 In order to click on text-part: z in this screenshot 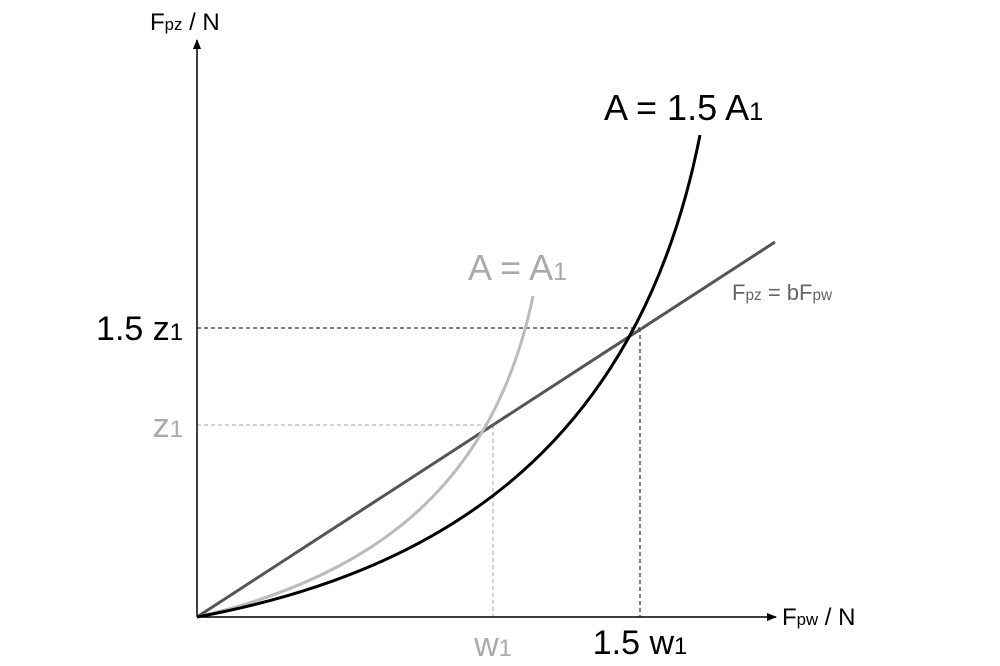, I will do `click(161, 426)`.